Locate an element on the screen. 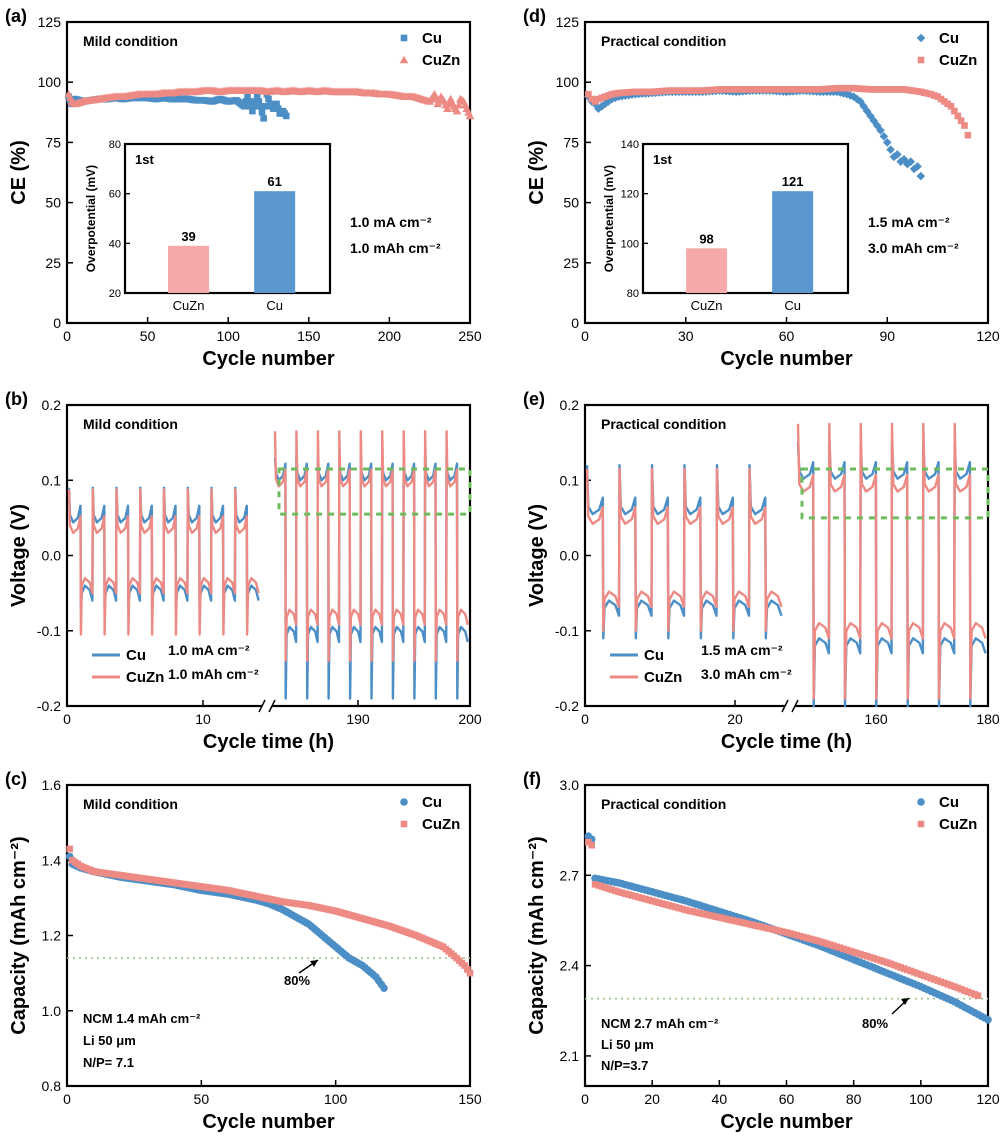 This screenshot has width=1000, height=1140. panel-title: Practical condition is located at coordinates (663, 424).